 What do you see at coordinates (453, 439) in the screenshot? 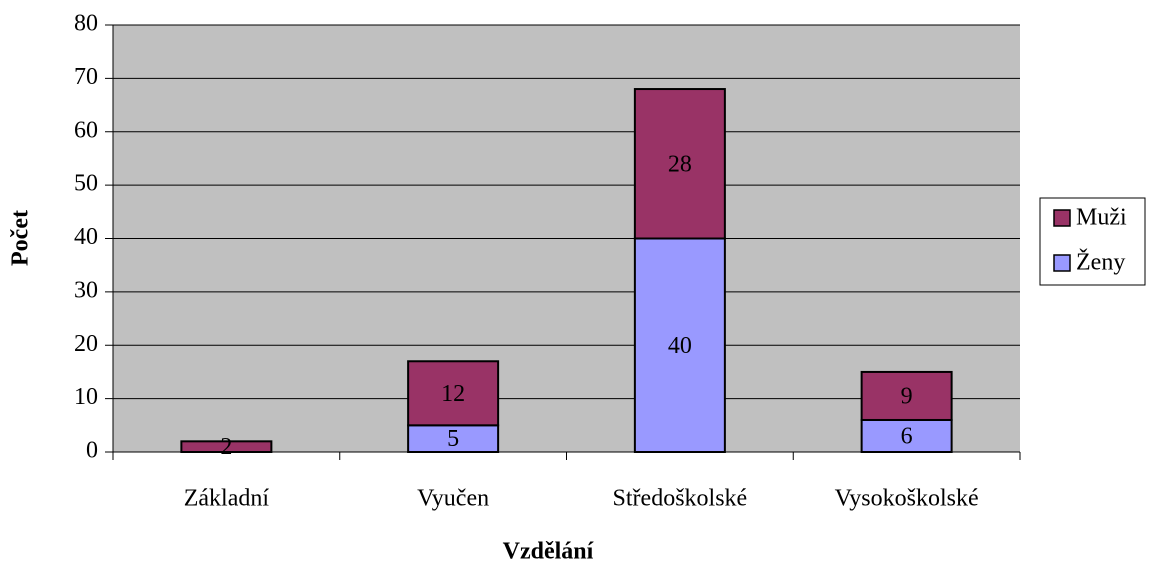
I see `data-label: 5` at bounding box center [453, 439].